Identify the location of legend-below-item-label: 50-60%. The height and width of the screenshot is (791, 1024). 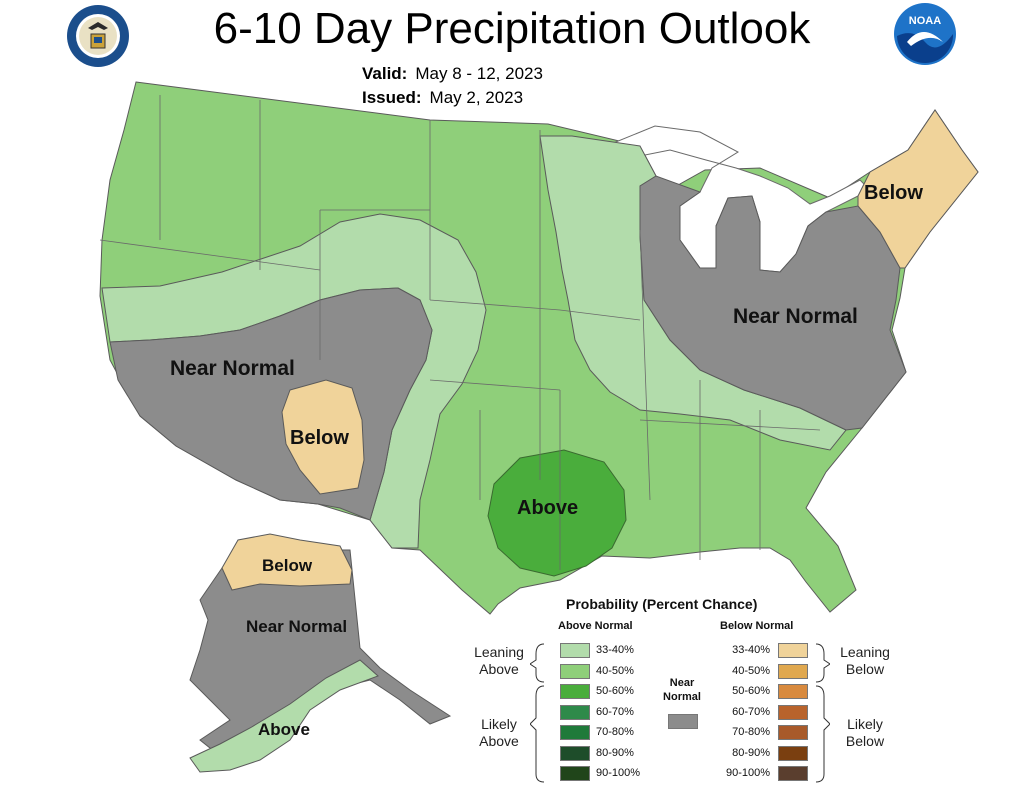
(751, 691).